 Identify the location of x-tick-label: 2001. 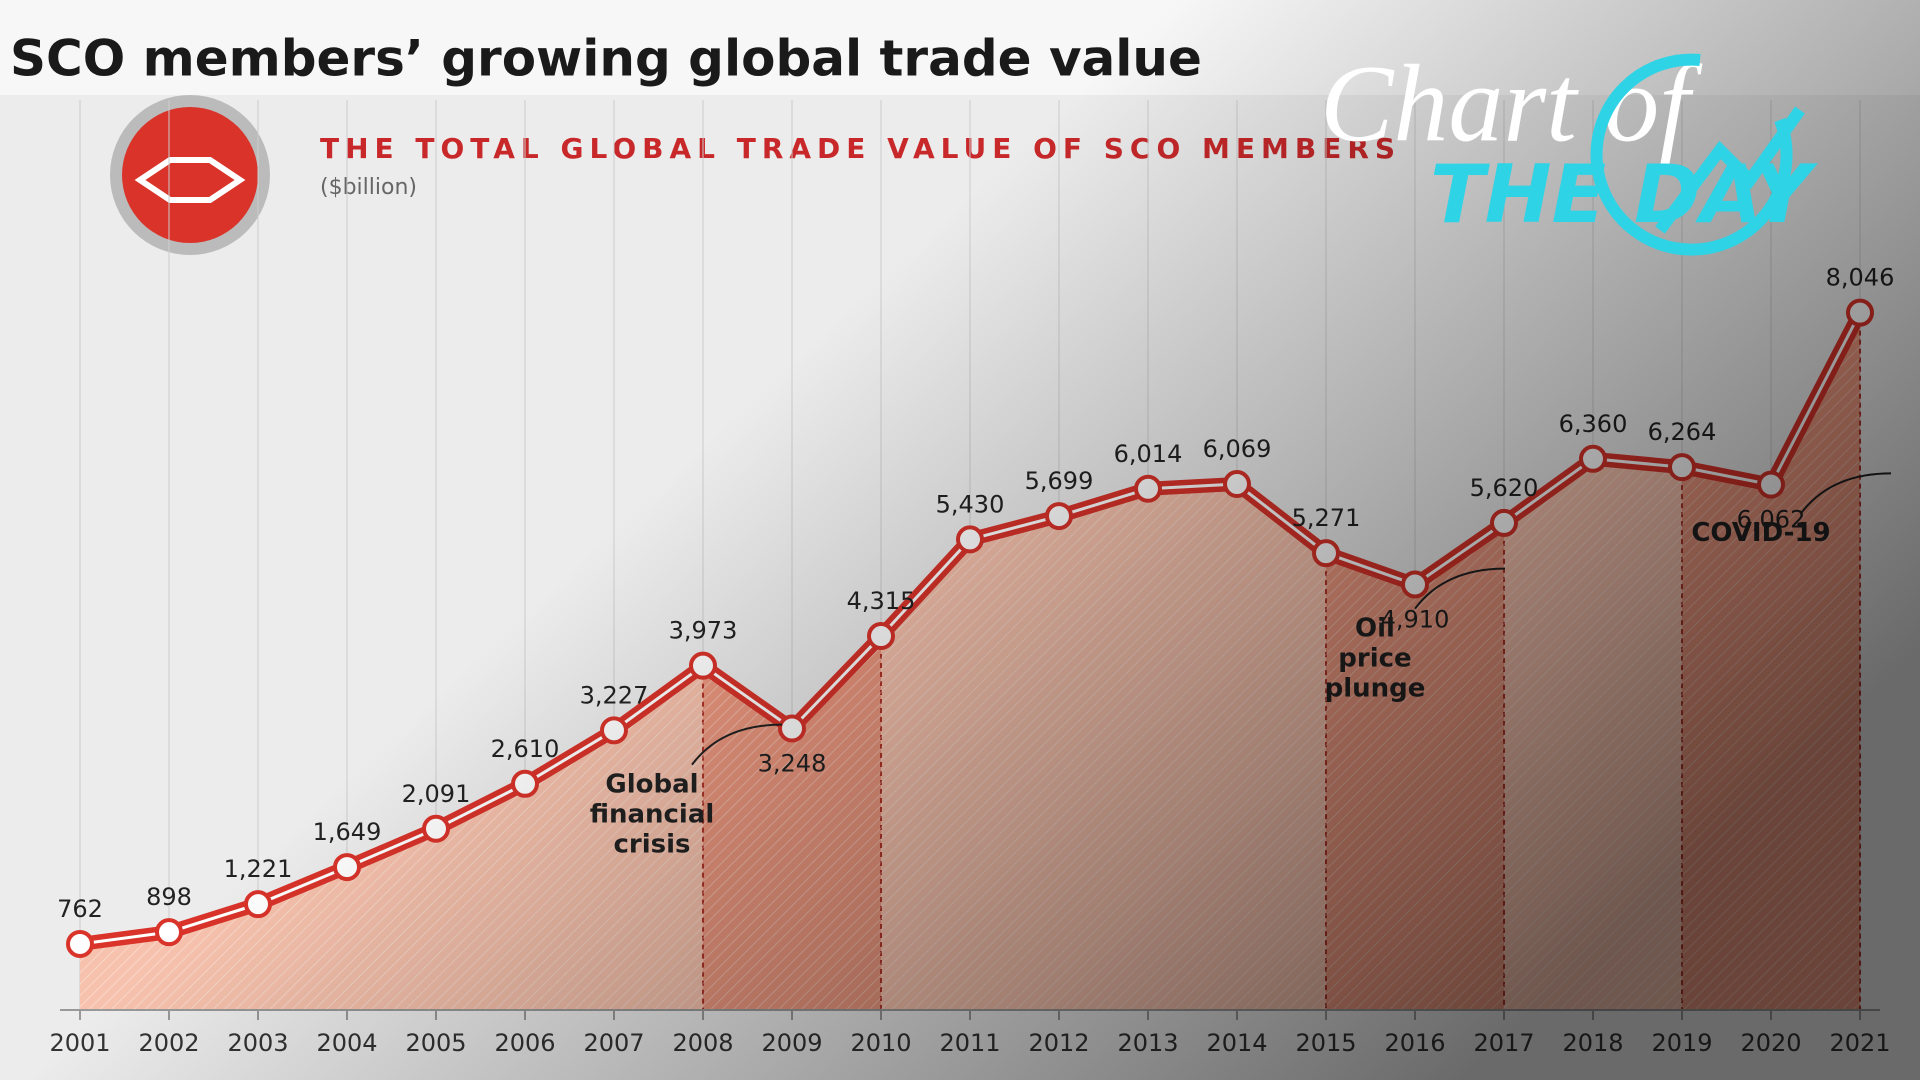
(79, 1043).